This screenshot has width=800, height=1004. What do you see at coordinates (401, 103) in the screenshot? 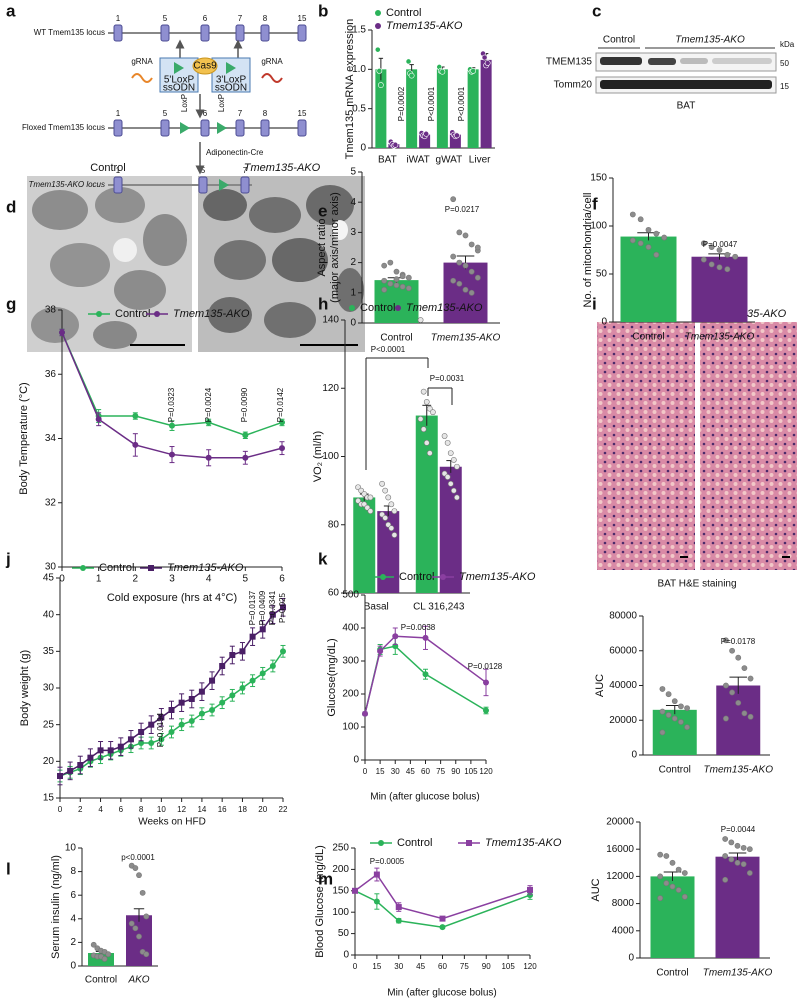
I see `annotation: P=0.0002` at bounding box center [401, 103].